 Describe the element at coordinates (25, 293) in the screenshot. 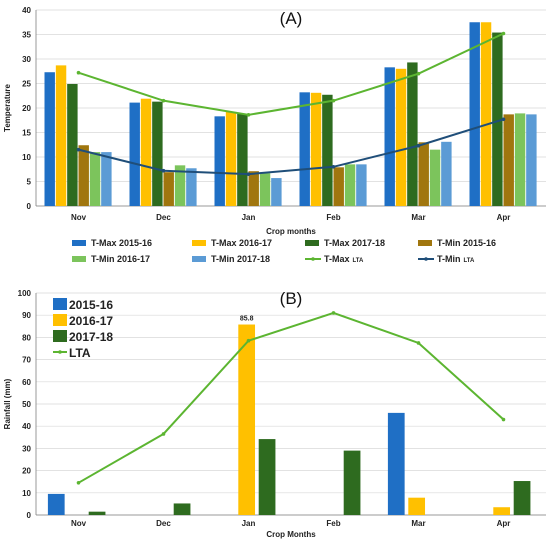

I see `y-tick-label: 100` at that location.